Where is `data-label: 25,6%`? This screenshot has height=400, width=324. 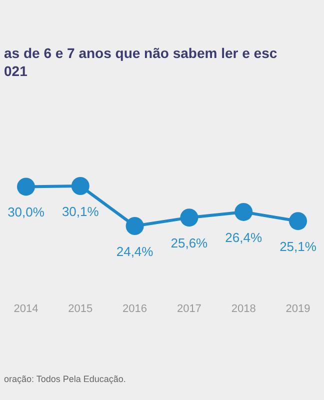
data-label: 25,6% is located at coordinates (189, 243).